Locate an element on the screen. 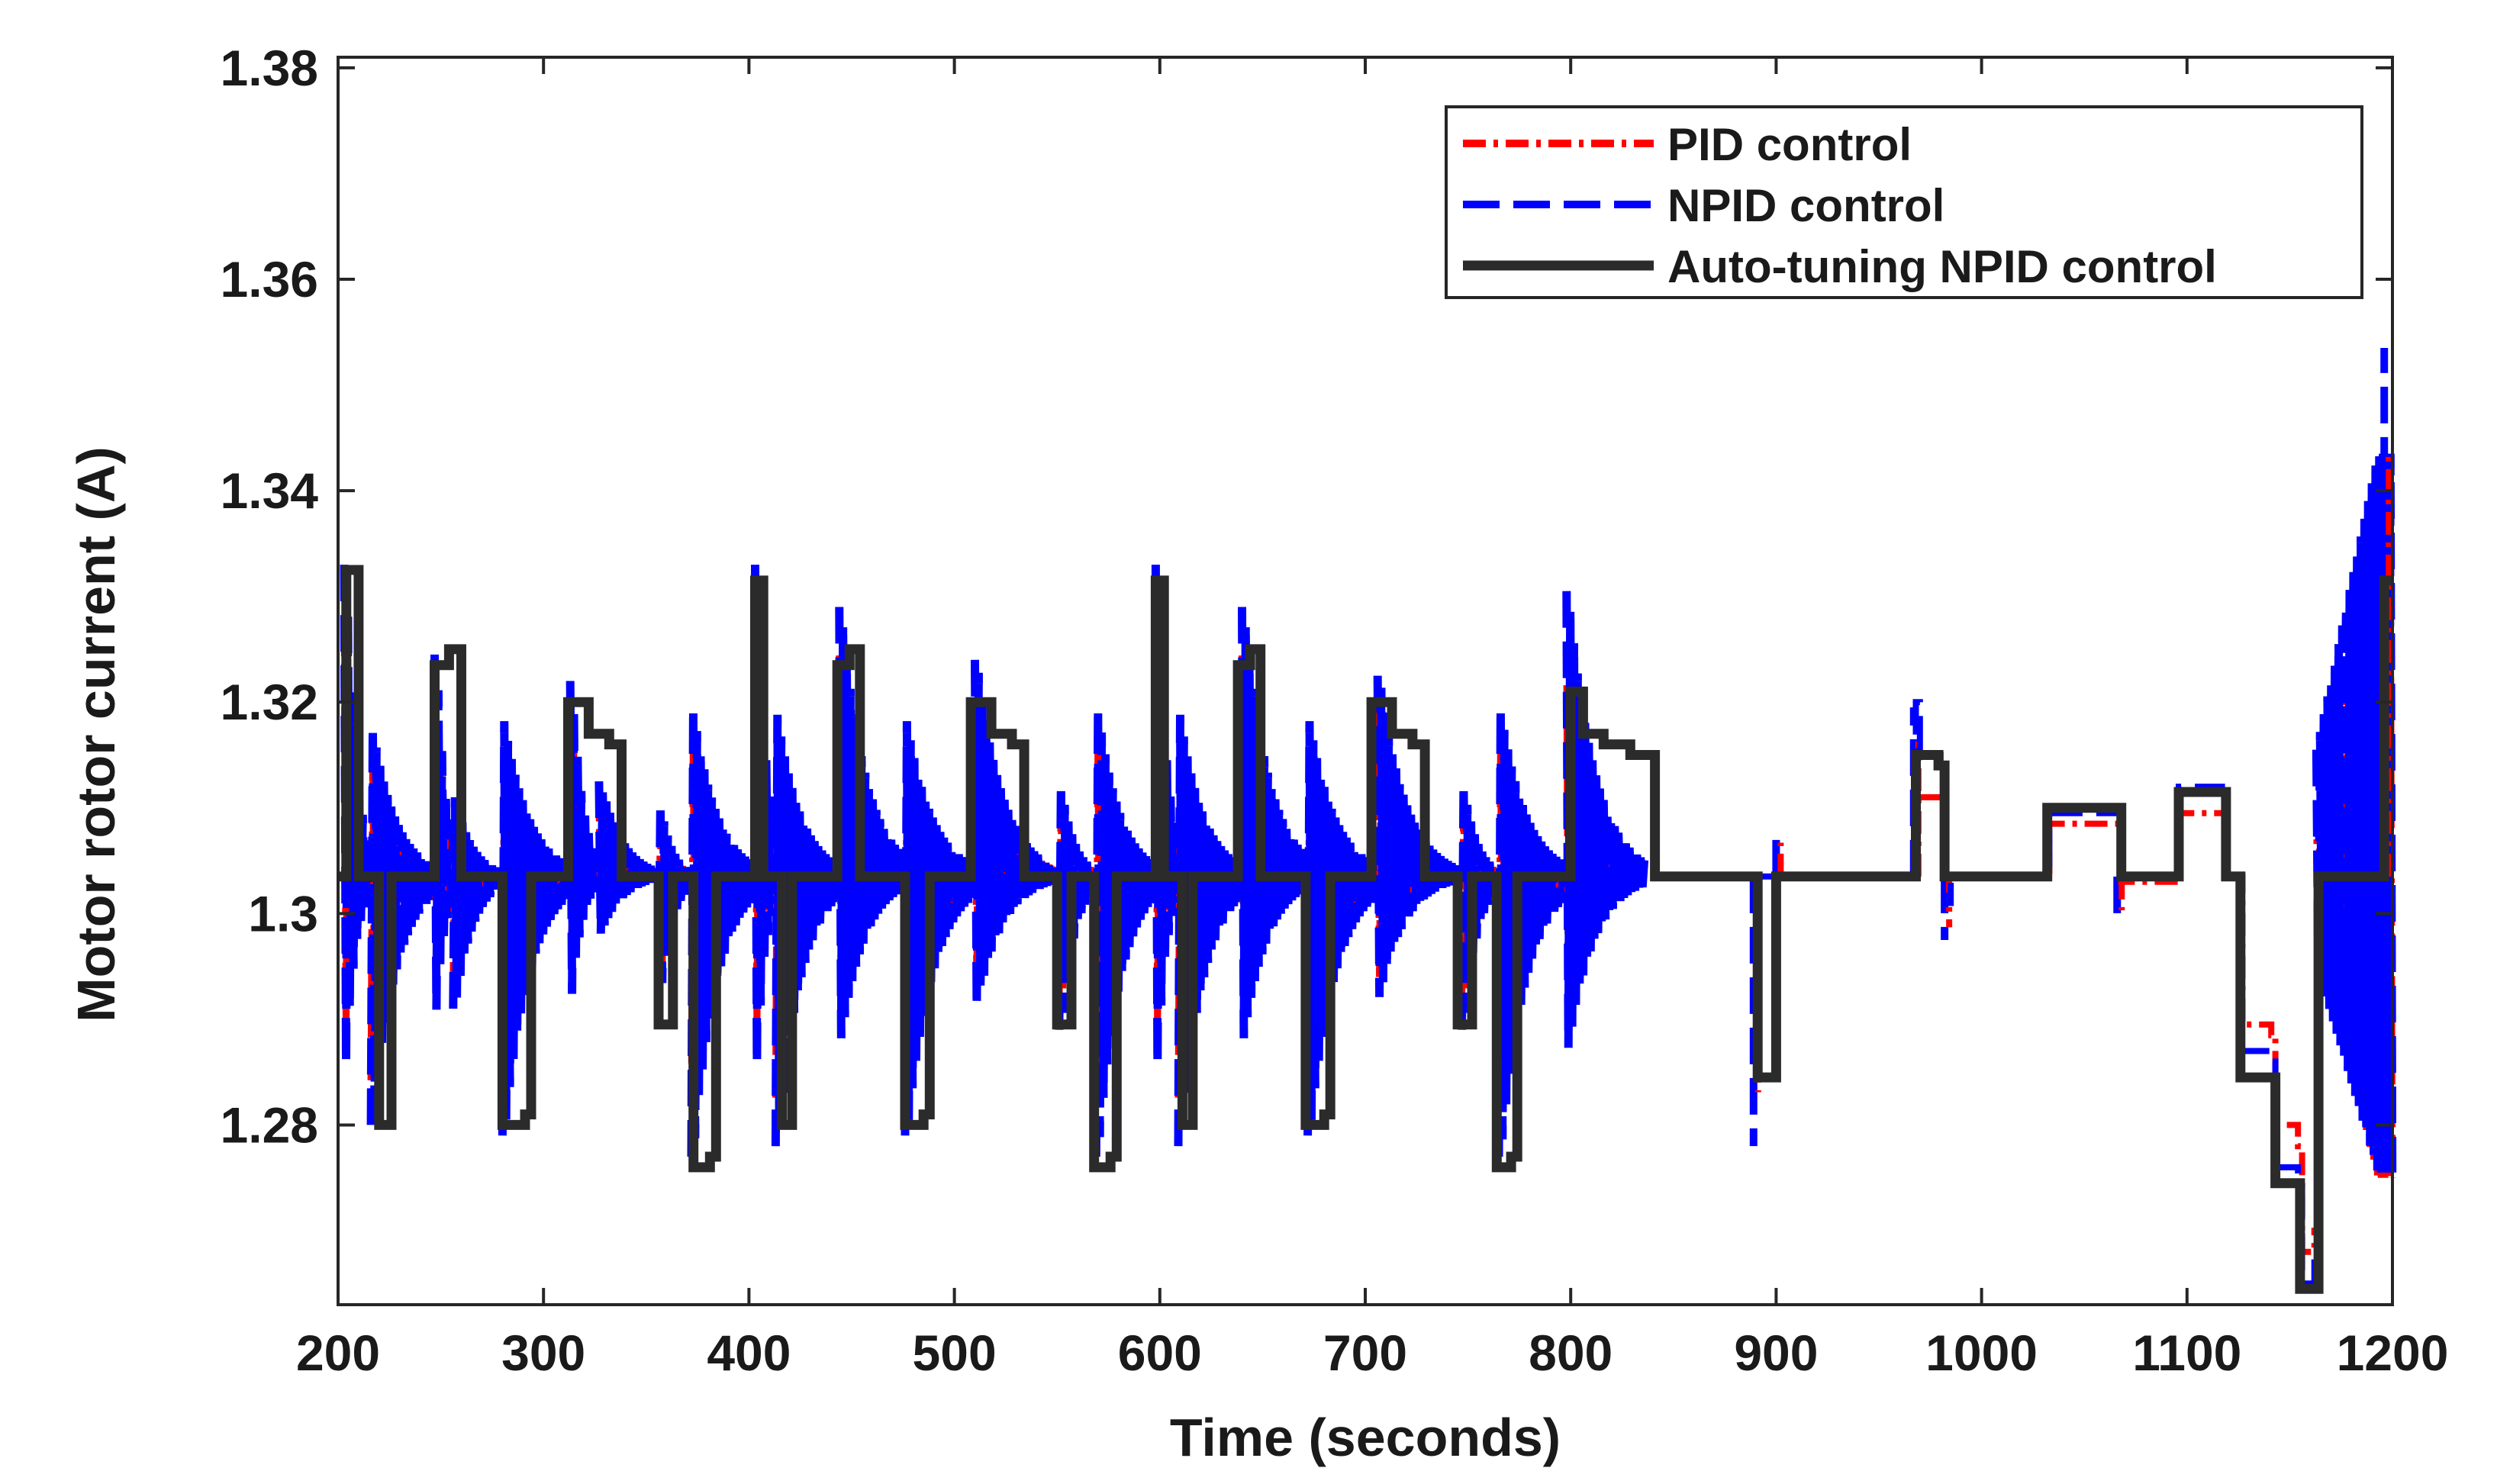 The image size is (2497, 1484). x-tick-label: 900 is located at coordinates (1776, 1353).